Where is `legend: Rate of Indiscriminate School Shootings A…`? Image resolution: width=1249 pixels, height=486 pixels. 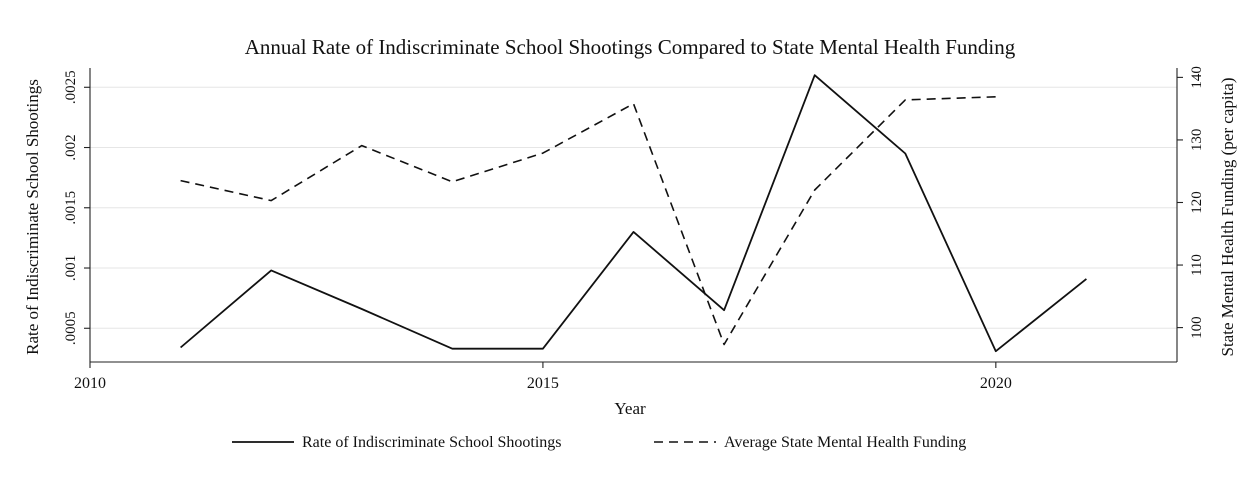
legend: Rate of Indiscriminate School Shootings A… is located at coordinates (599, 442).